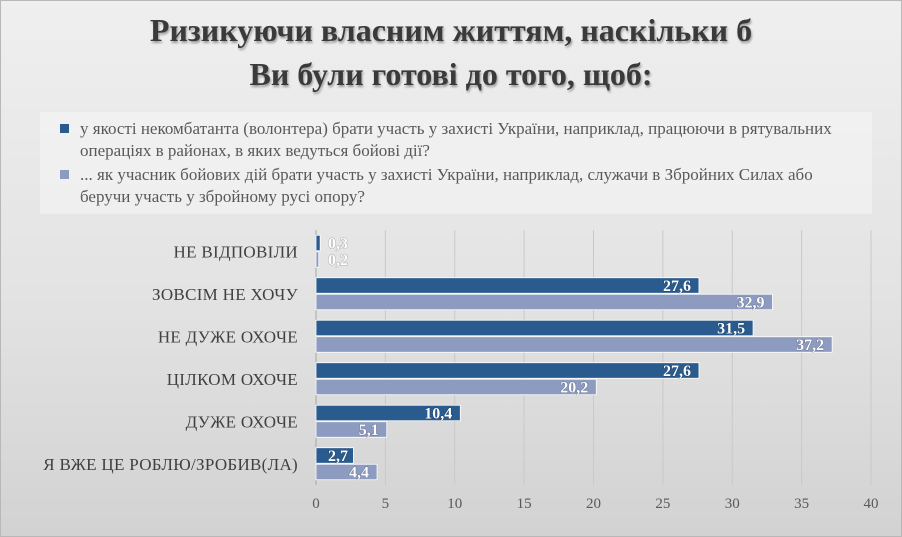 The width and height of the screenshot is (902, 537). Describe the element at coordinates (677, 286) in the screenshot. I see `data-label-series-1-1: 27,6` at that location.